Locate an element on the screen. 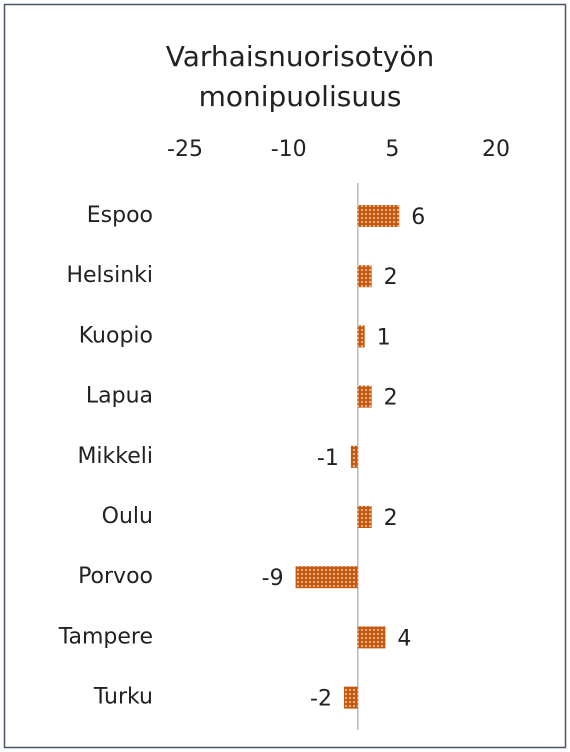 The width and height of the screenshot is (570, 752). y-tick-label: Porvoo is located at coordinates (115, 576).